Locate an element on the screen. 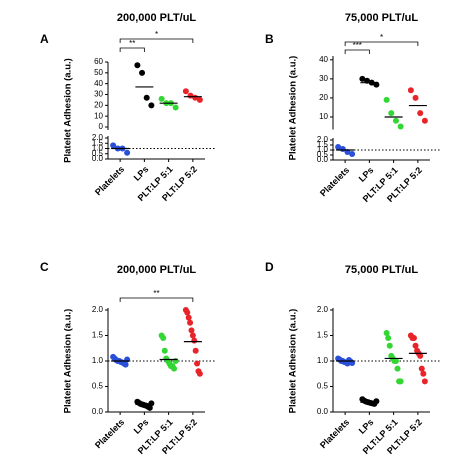  significance-label: *** is located at coordinates (357, 45).